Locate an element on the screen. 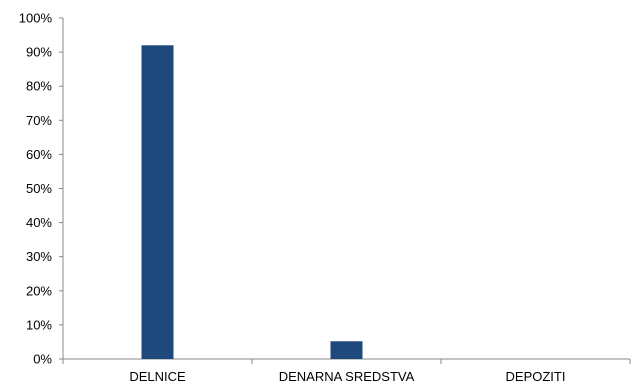 The height and width of the screenshot is (388, 636). x-tick-label: DENARNA SREDSTVA is located at coordinates (347, 376).